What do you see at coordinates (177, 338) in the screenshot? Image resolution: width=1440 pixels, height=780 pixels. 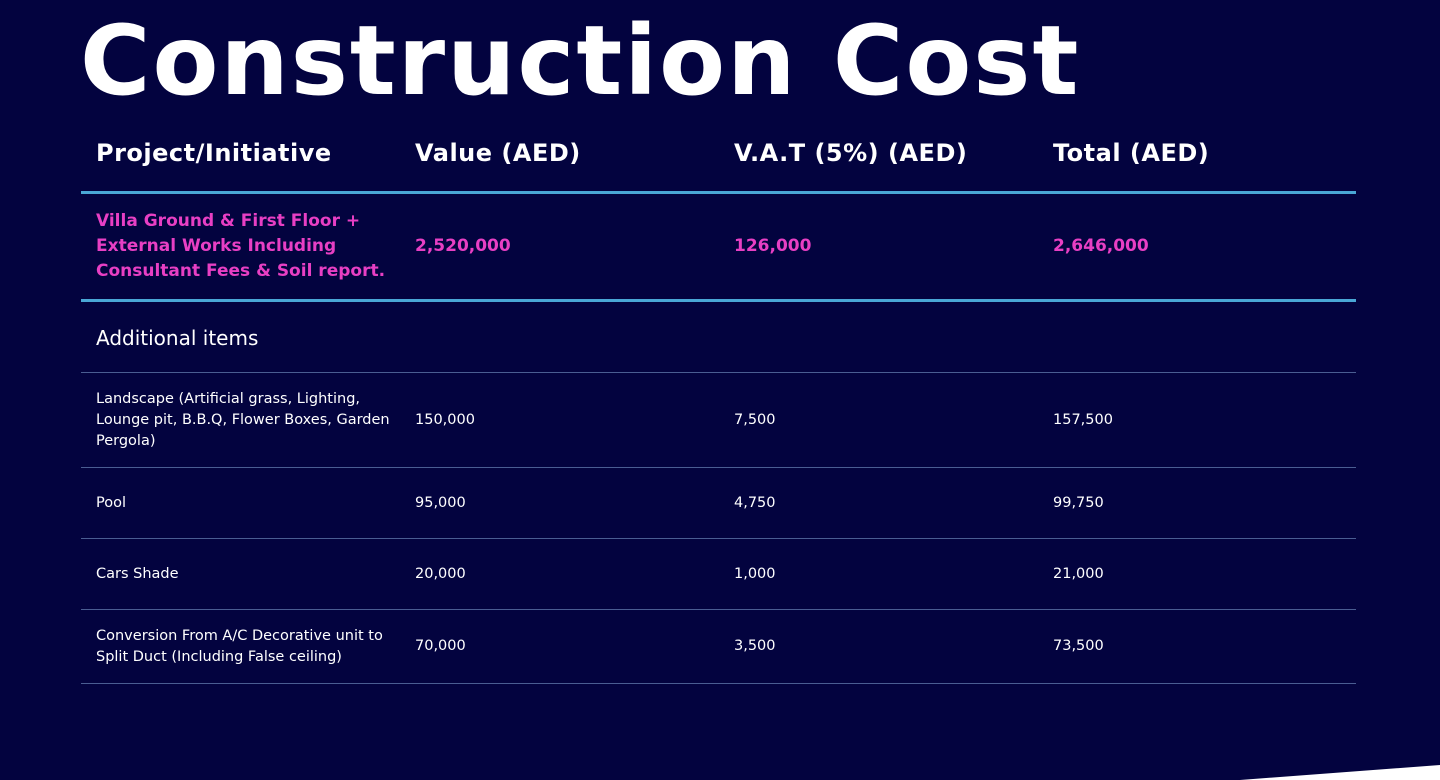 I see `section-label: Additional items` at bounding box center [177, 338].